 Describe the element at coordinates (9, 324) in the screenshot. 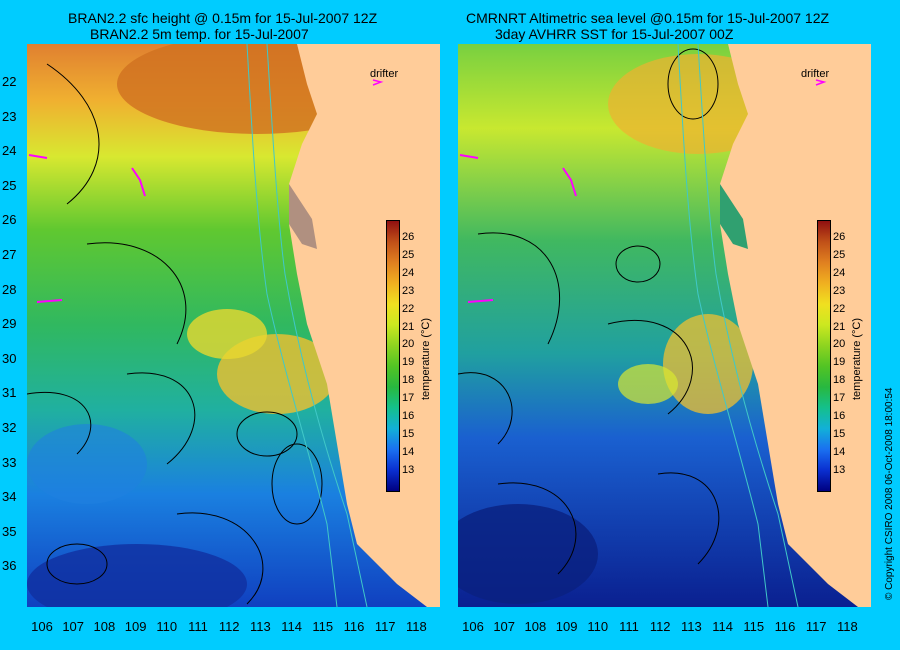

I see `latitude-label: 29` at that location.